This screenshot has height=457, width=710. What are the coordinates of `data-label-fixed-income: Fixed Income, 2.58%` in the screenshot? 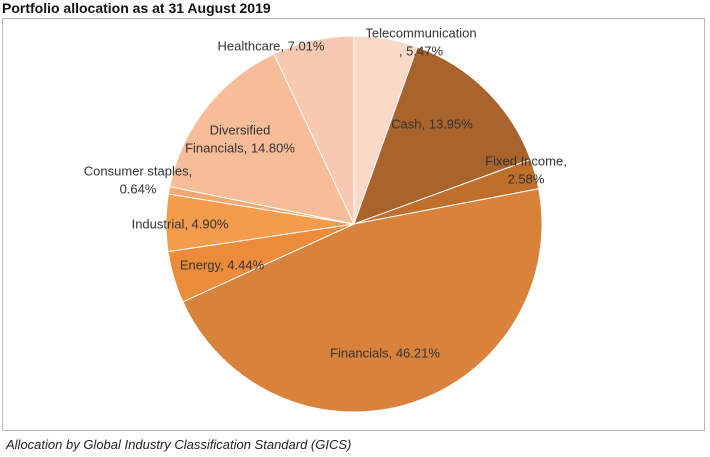 It's located at (526, 169).